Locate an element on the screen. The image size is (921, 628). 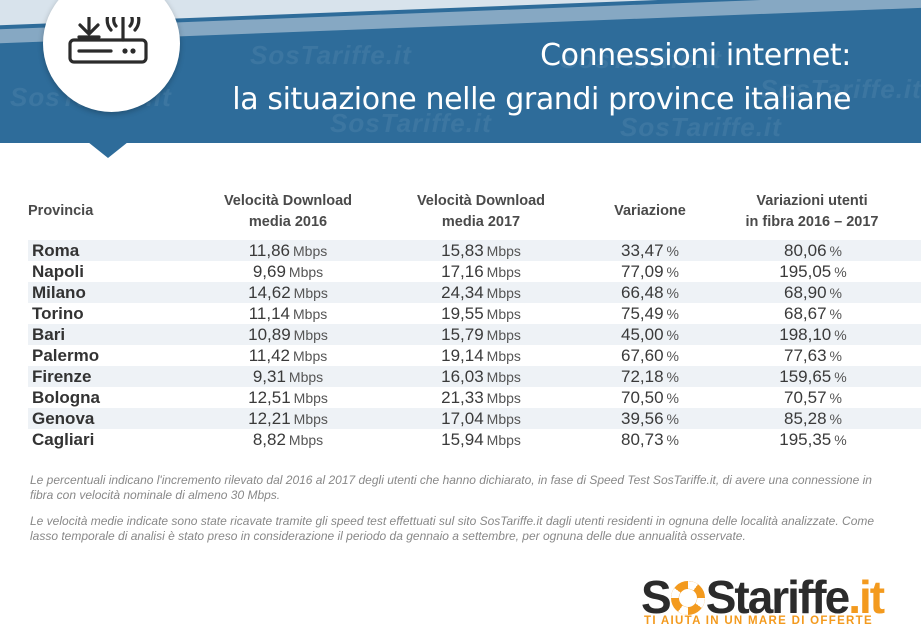
cell-provincia: Bari is located at coordinates (48, 334).